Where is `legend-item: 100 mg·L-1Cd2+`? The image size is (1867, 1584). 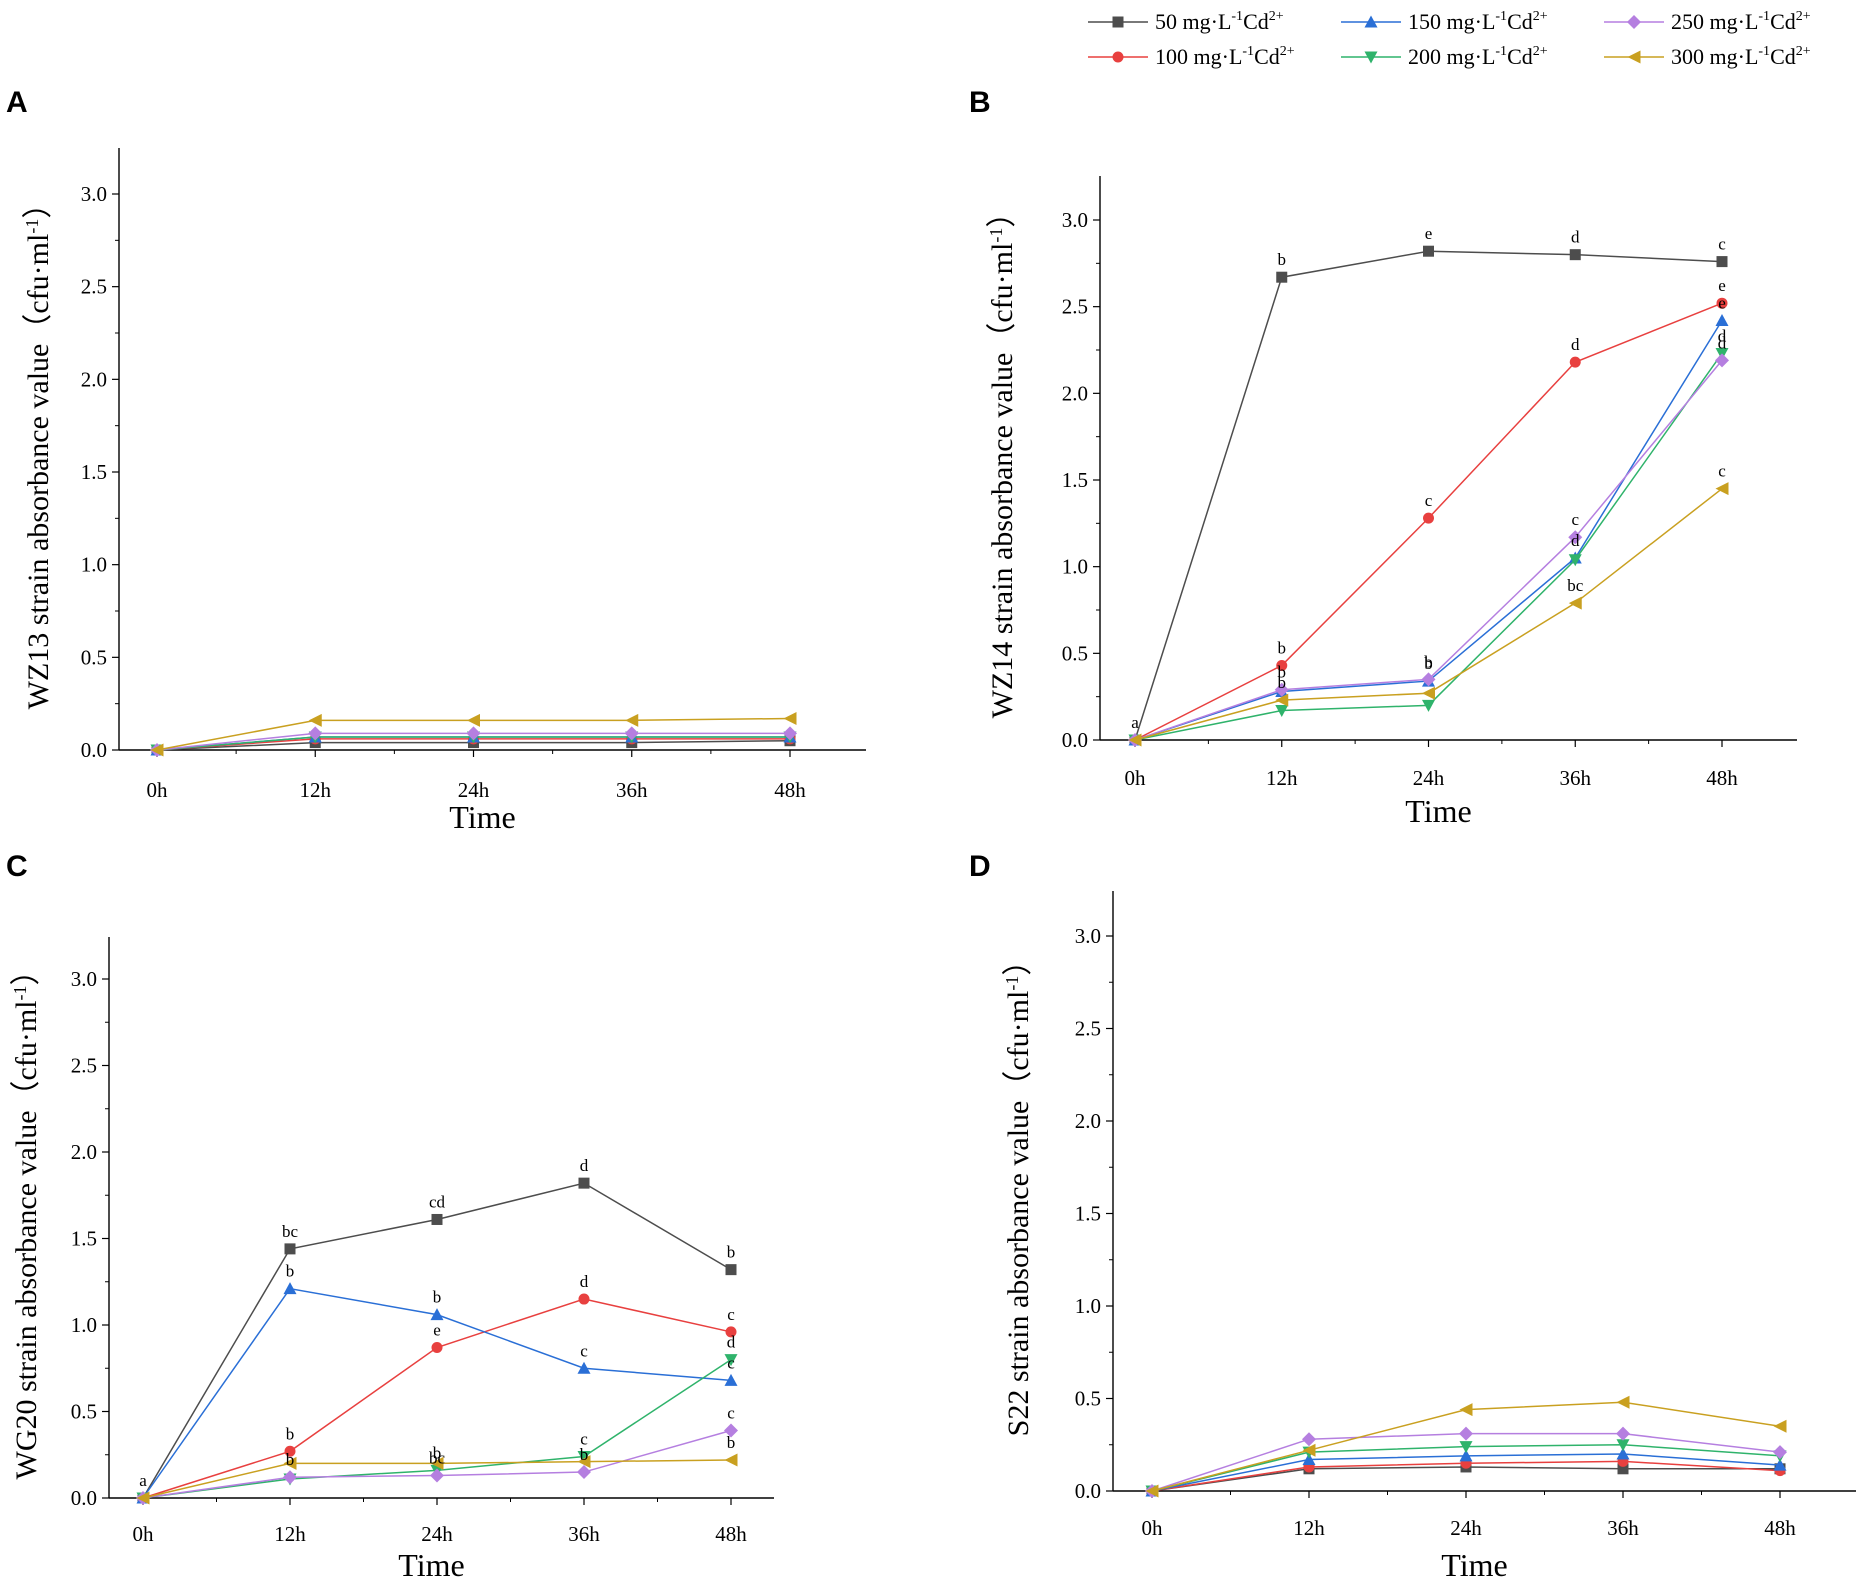
legend-item: 100 mg·L-1Cd2+ is located at coordinates (1191, 56).